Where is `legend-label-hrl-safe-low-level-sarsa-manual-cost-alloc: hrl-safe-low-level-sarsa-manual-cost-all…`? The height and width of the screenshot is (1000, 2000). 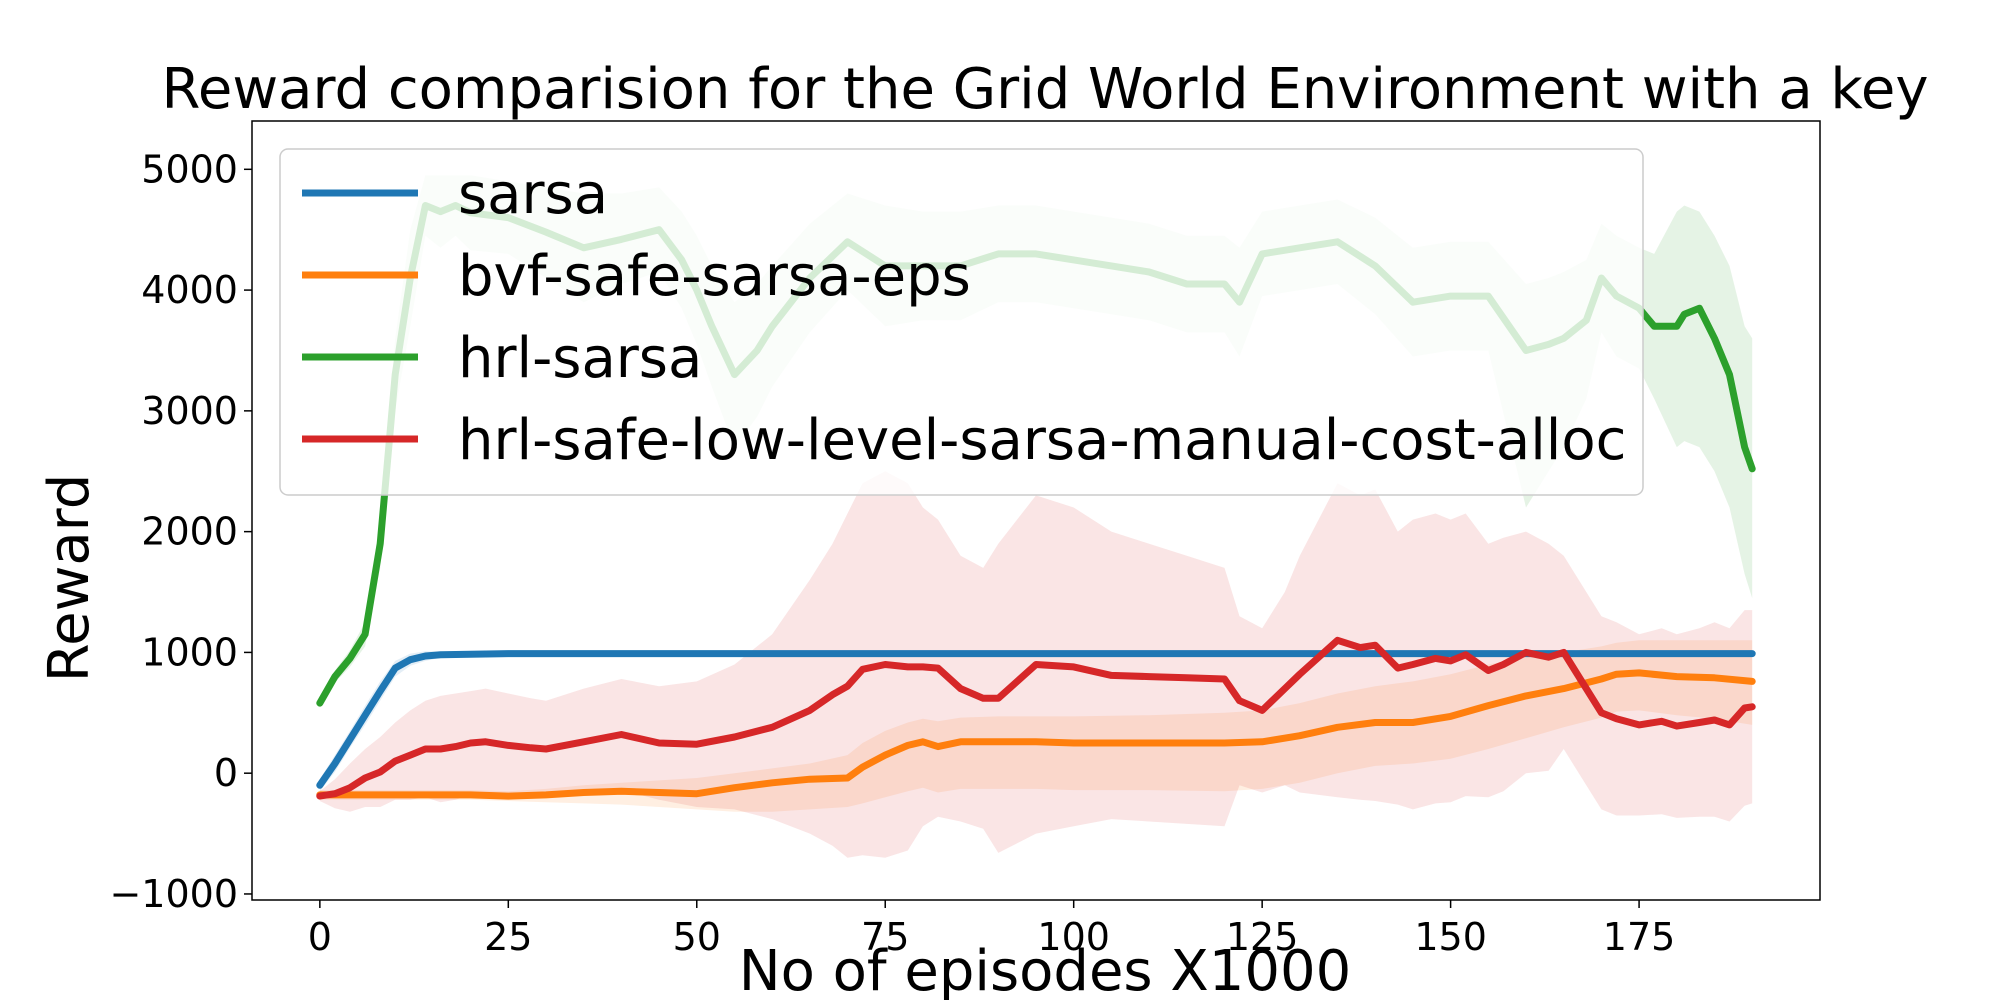 legend-label-hrl-safe-low-level-sarsa-manual-cost-alloc: hrl-safe-low-level-sarsa-manual-cost-all… is located at coordinates (1042, 440).